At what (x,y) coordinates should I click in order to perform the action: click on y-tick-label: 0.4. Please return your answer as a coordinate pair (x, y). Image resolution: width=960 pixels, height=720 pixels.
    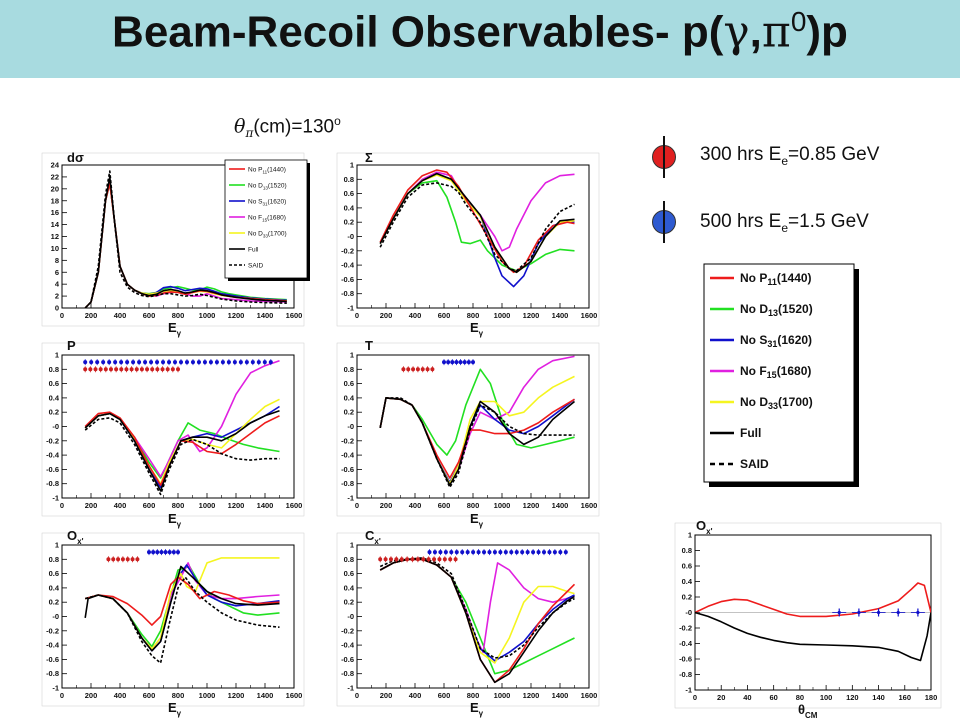
    Looking at the image, I should click on (349, 207).